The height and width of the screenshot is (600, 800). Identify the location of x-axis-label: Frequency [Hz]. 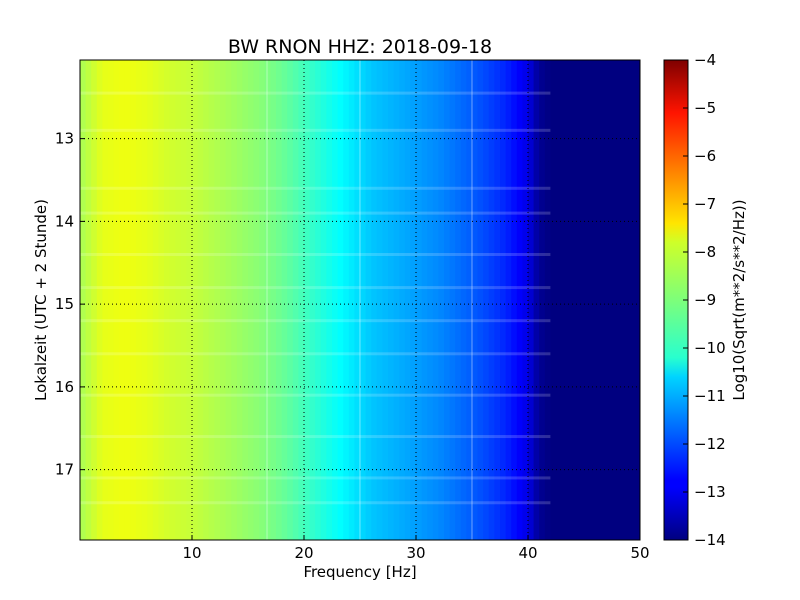
(359, 572).